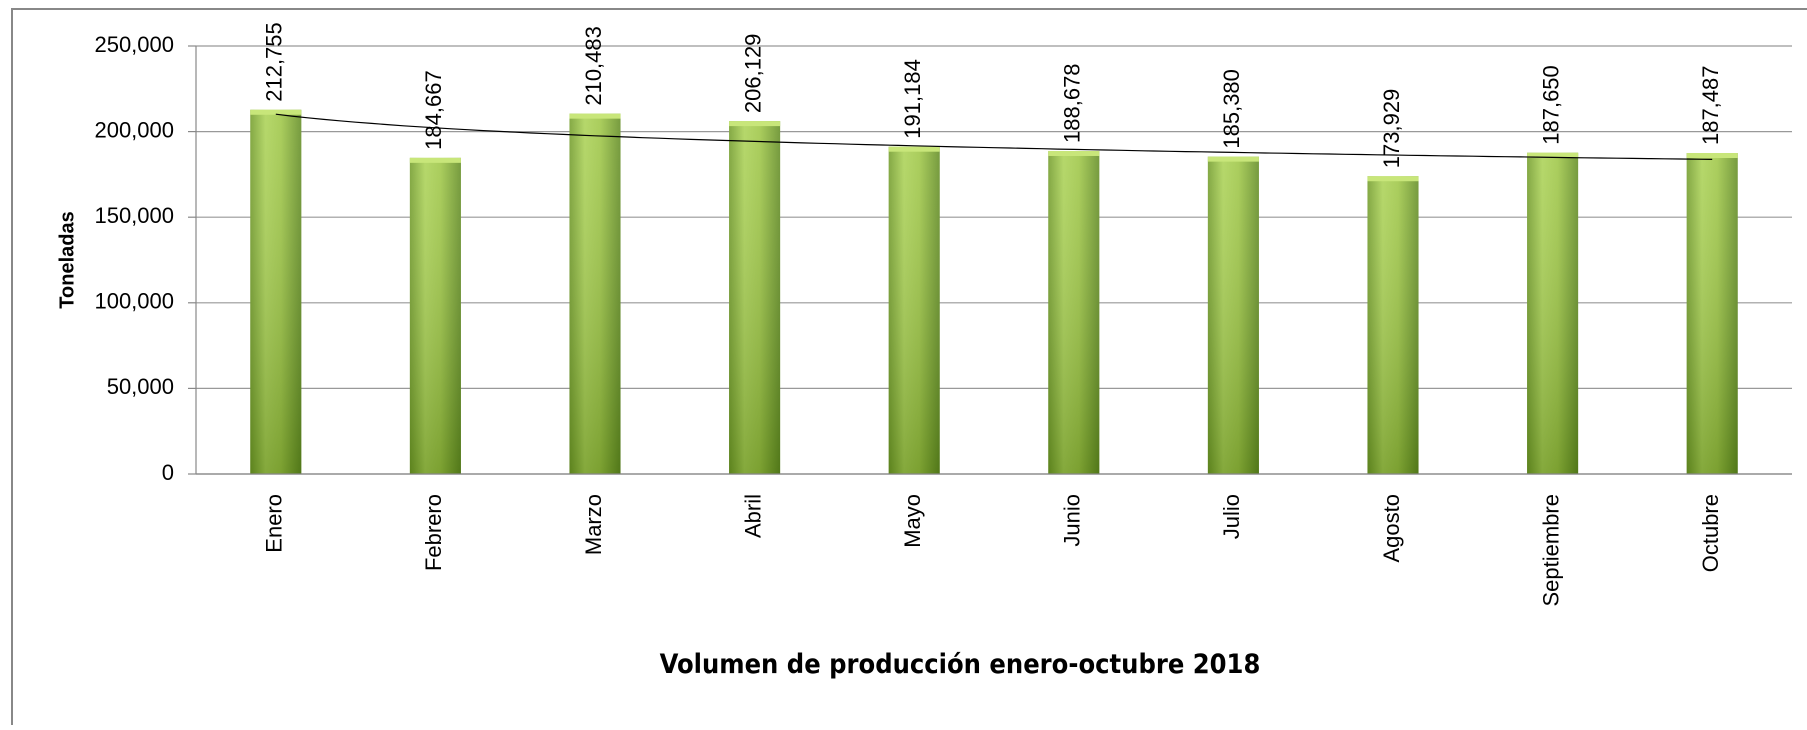 This screenshot has height=730, width=1807. What do you see at coordinates (67, 259) in the screenshot?
I see `y-axis-title: Toneladas` at bounding box center [67, 259].